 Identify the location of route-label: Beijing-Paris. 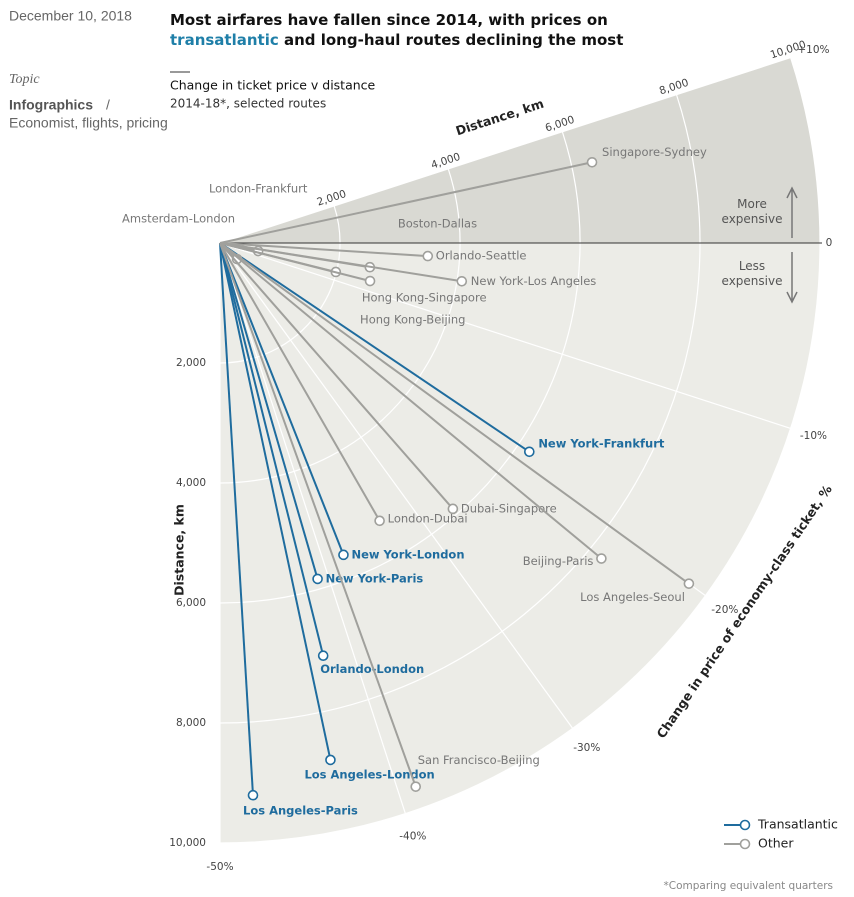
(558, 561).